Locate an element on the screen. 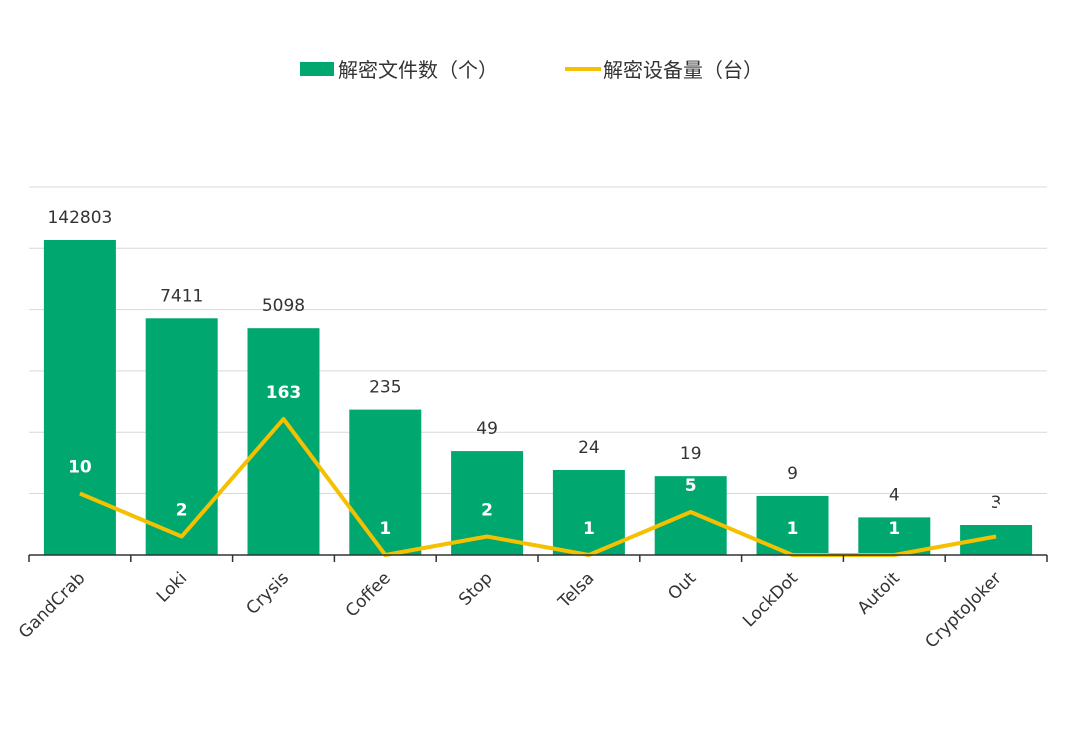  legend-line-label: 解密设备量（台） is located at coordinates (683, 70).